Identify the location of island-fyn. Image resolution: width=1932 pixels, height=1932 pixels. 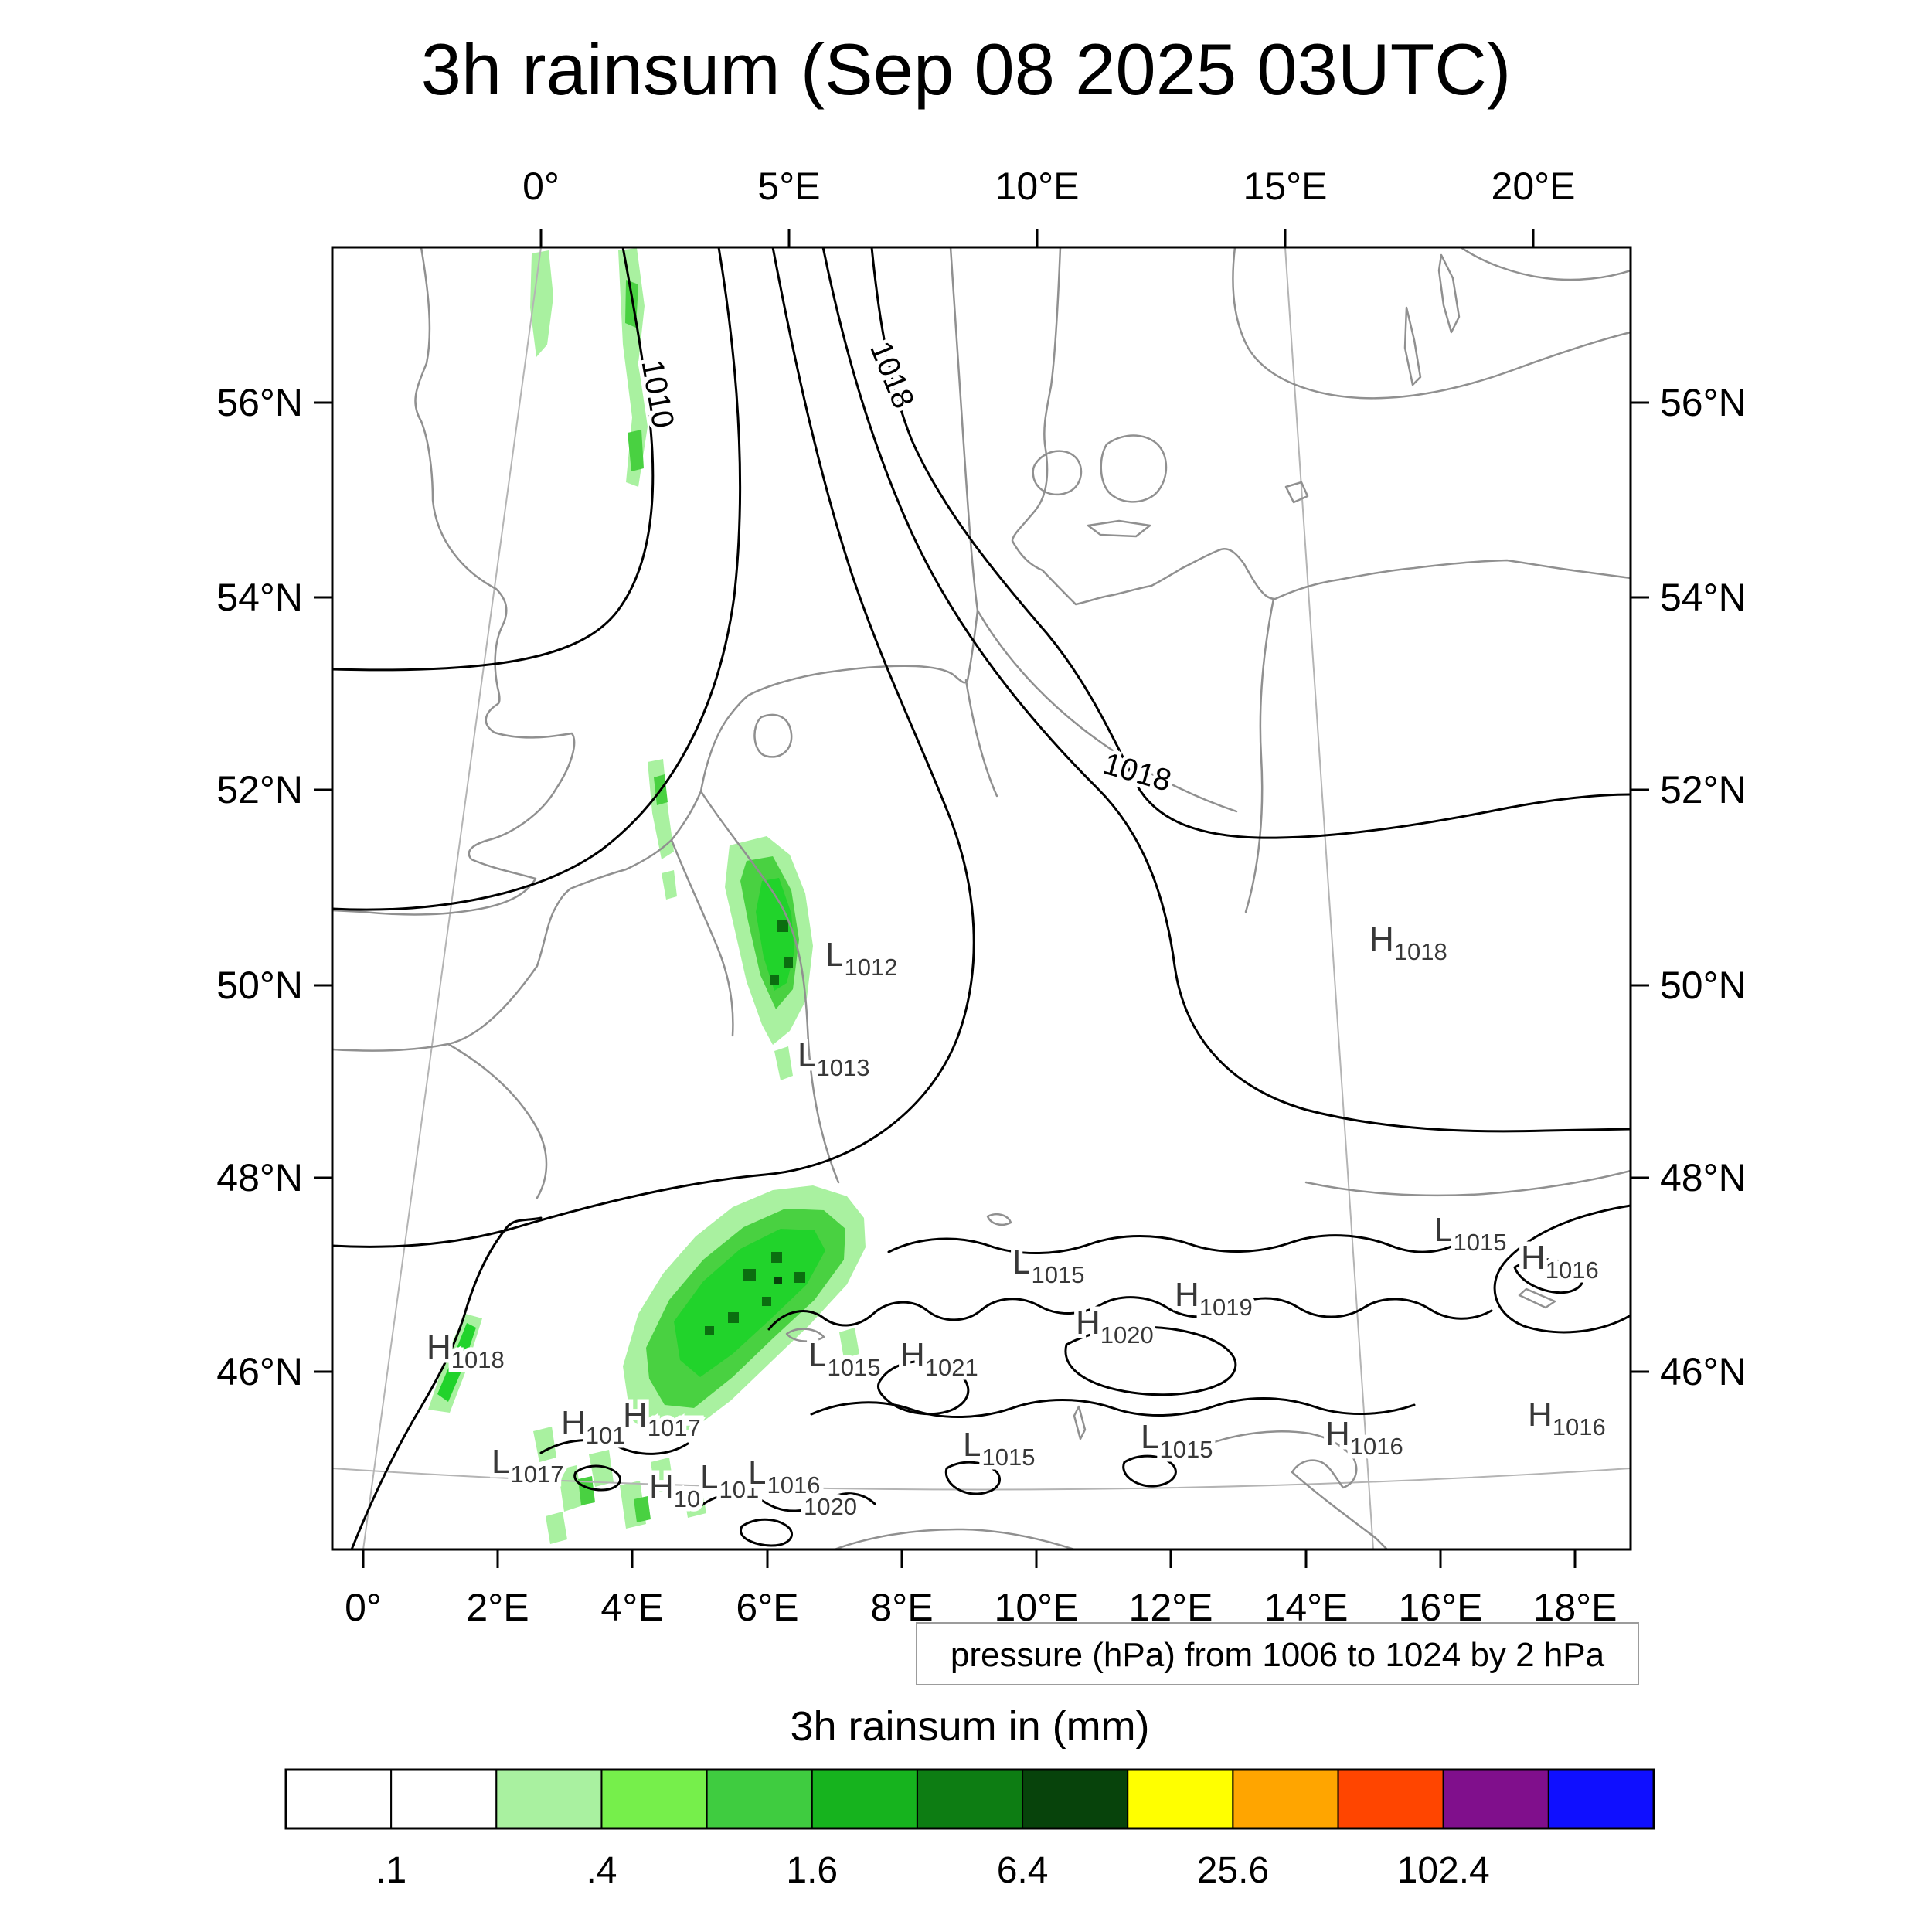
(1057, 473).